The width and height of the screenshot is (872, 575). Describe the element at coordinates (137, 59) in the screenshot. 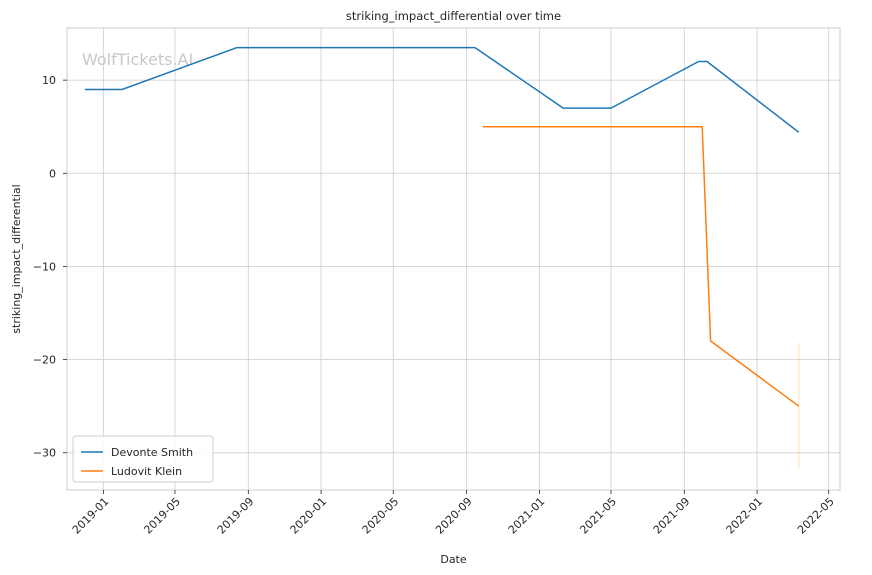

I see `watermark: WolfTickets.AI` at that location.